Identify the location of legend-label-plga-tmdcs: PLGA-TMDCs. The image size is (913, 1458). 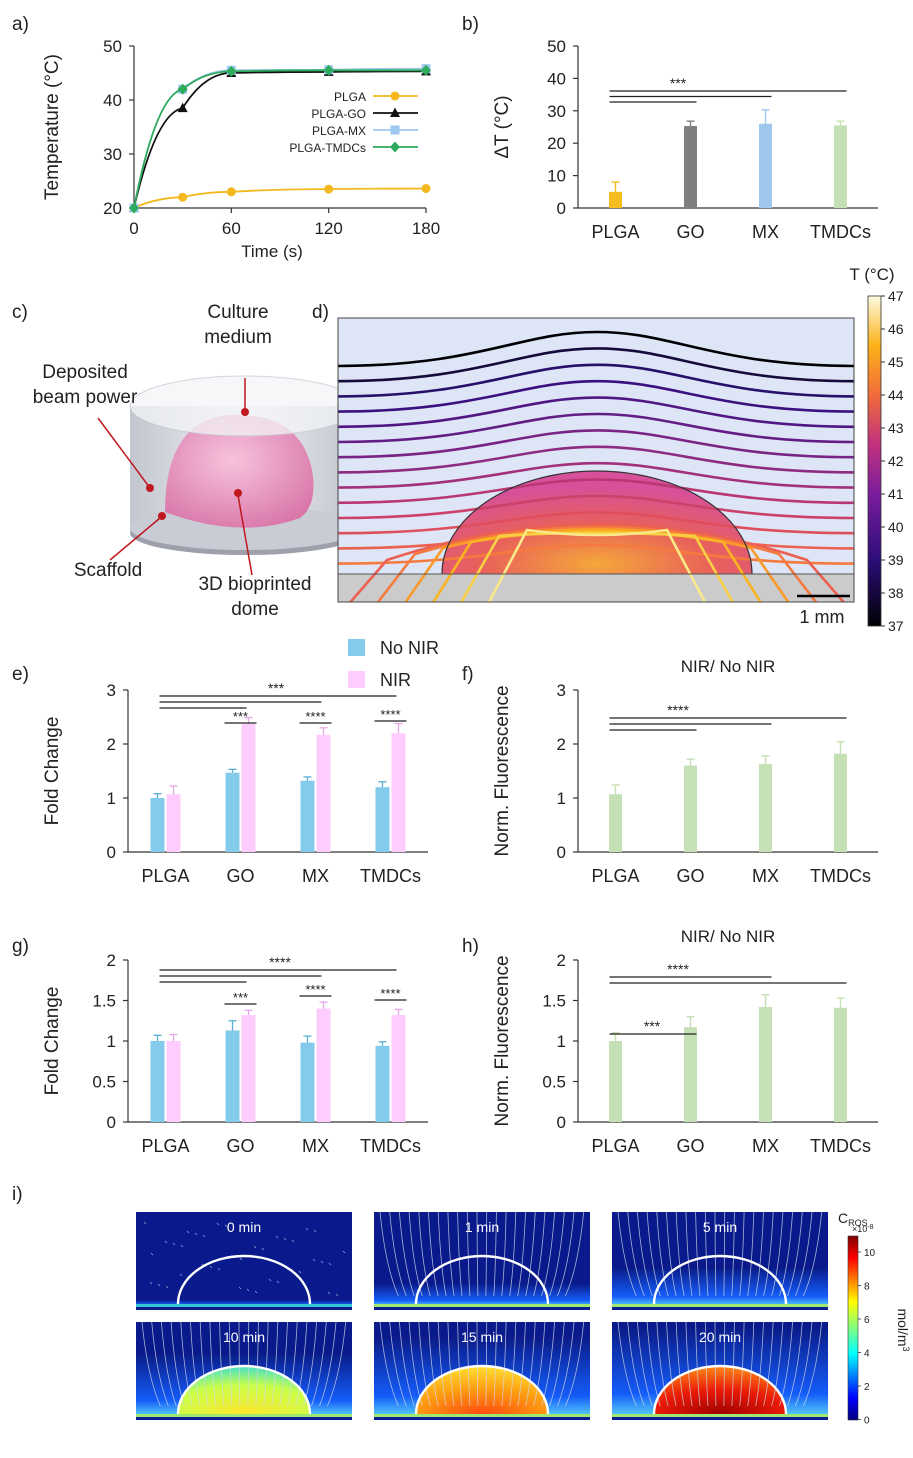
(327, 148).